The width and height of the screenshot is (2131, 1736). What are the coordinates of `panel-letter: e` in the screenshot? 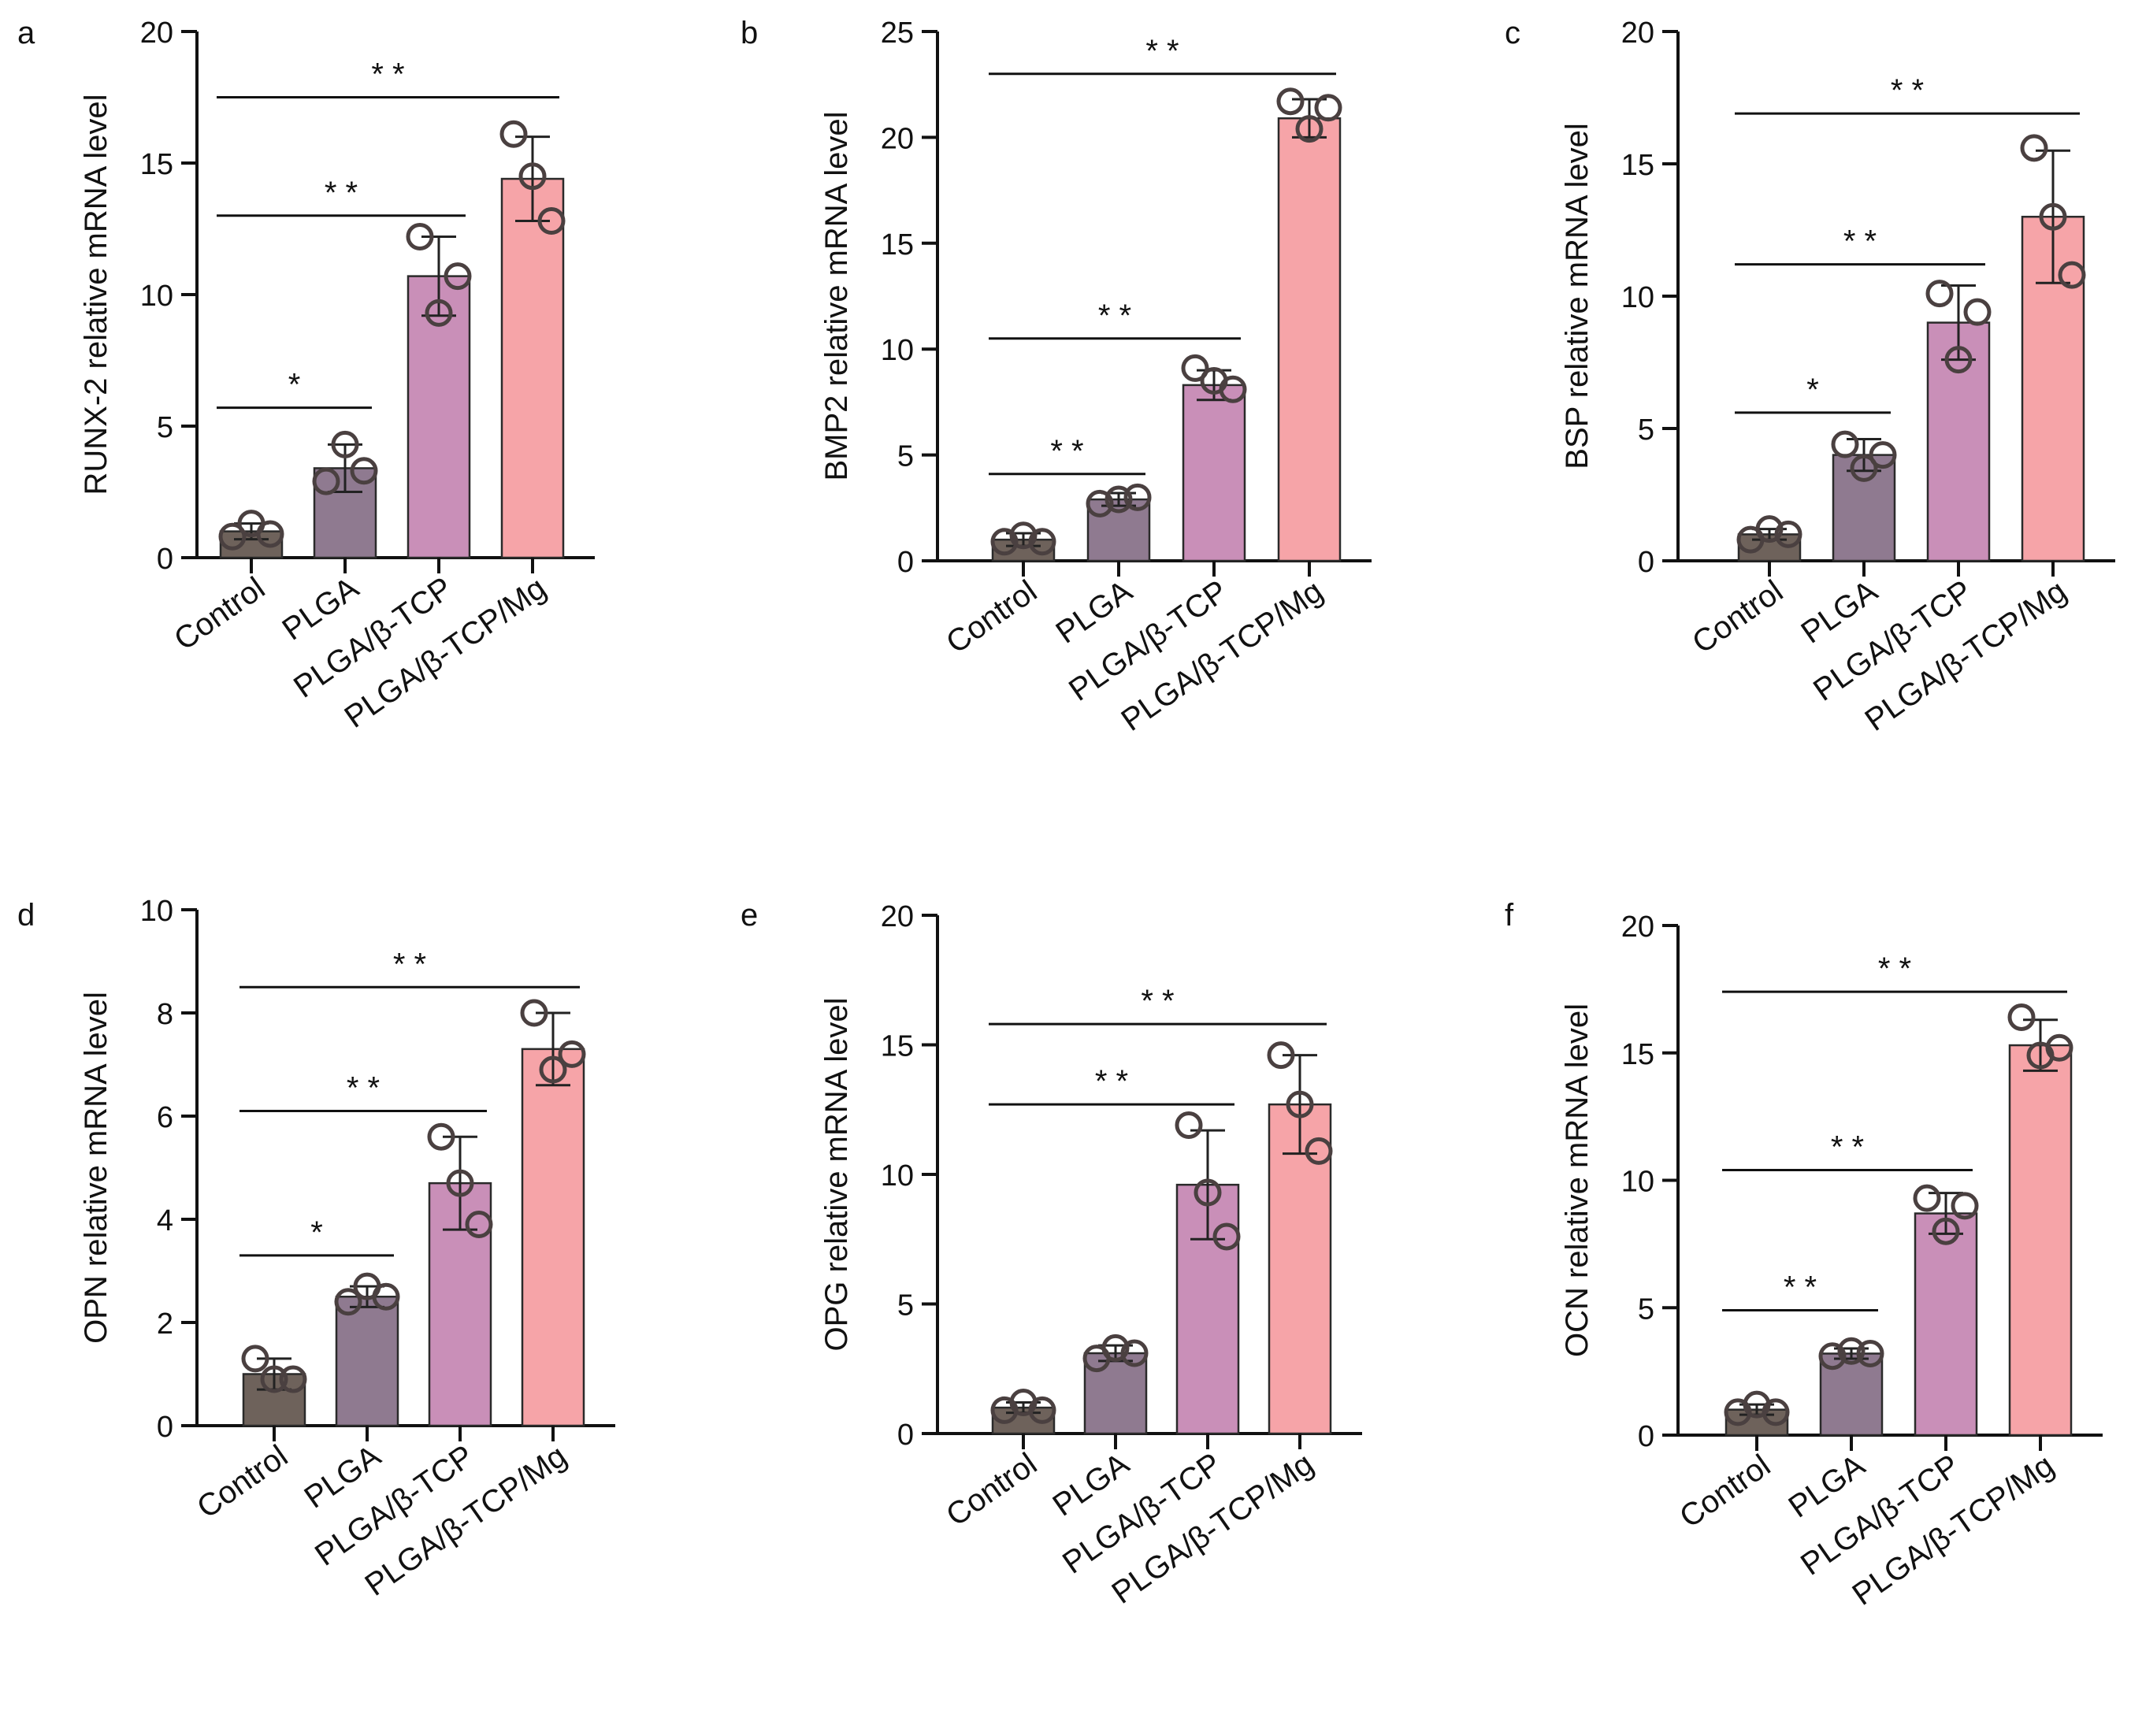 It's located at (749, 916).